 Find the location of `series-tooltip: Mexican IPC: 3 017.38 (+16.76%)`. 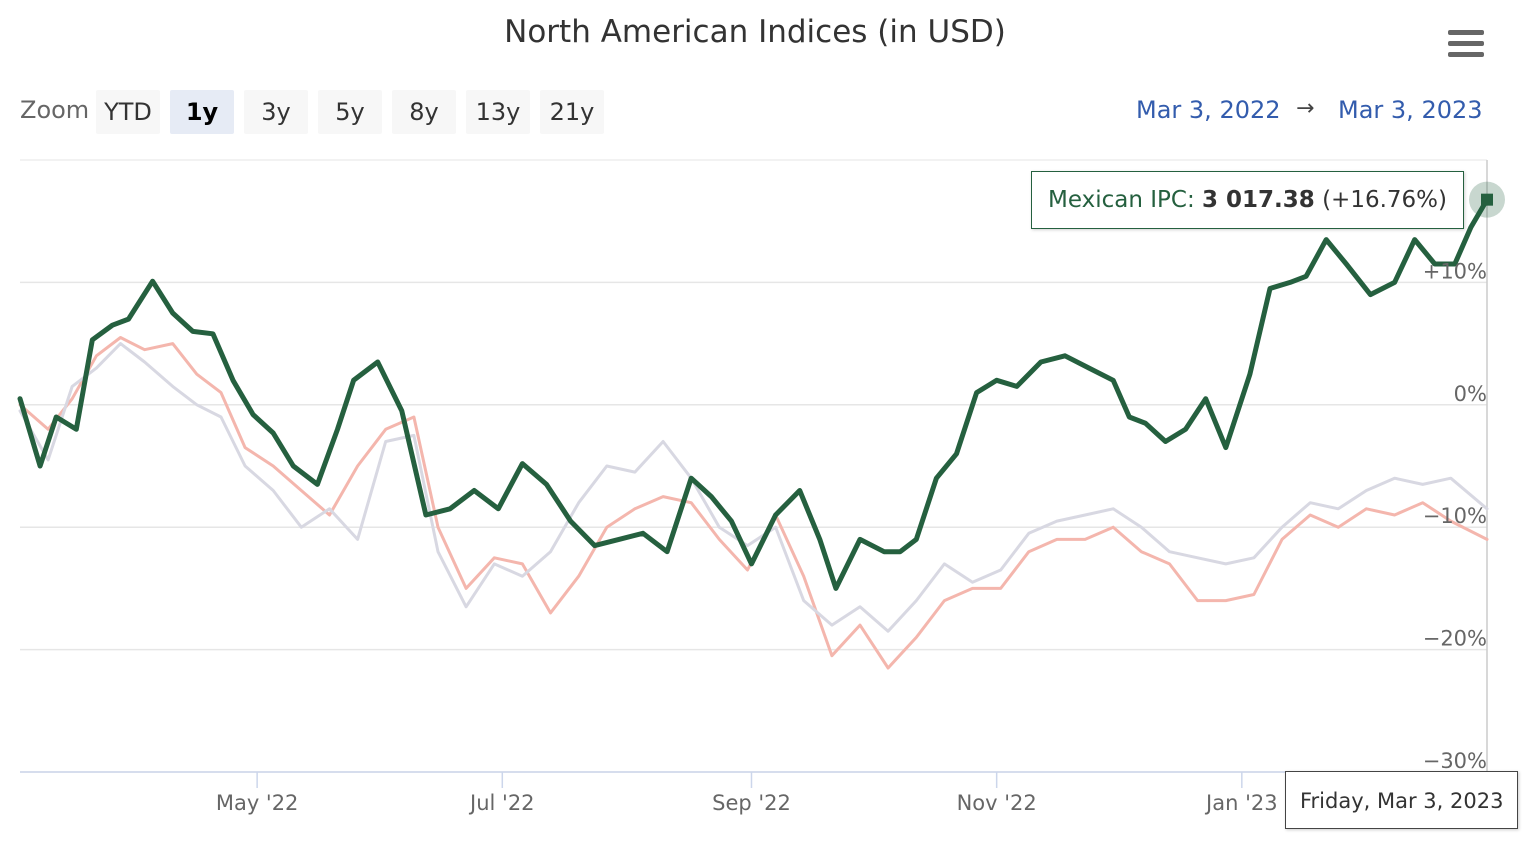

series-tooltip: Mexican IPC: 3 017.38 (+16.76%) is located at coordinates (1247, 200).